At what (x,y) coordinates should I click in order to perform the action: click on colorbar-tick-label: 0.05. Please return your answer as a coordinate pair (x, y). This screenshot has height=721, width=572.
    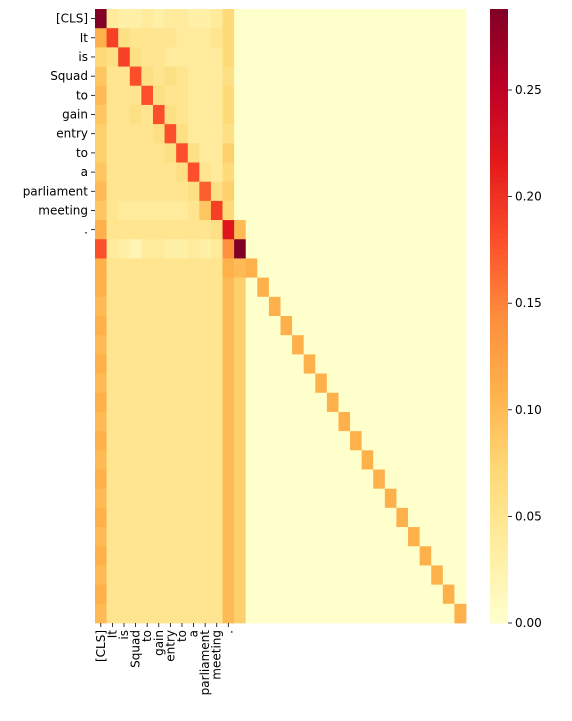
    Looking at the image, I should click on (528, 516).